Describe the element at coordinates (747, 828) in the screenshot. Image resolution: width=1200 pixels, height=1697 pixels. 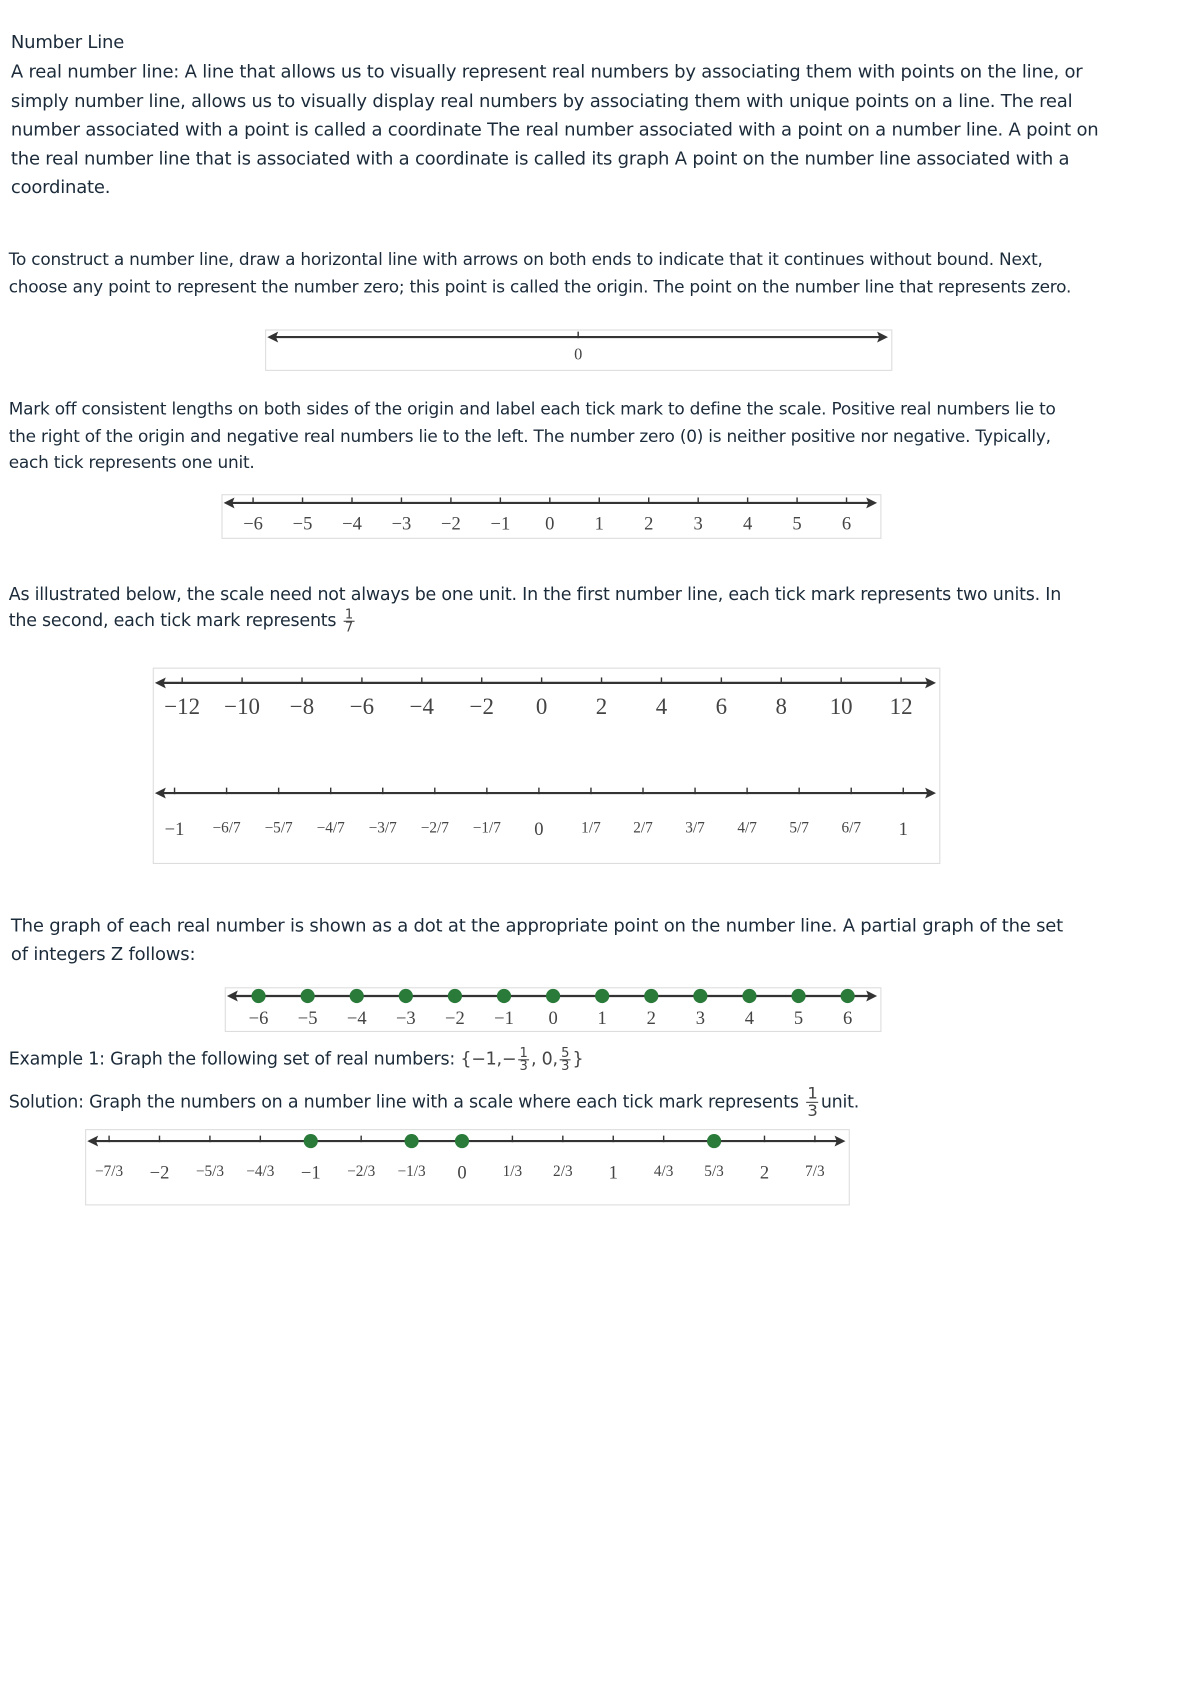
I see `tick-label-fraction: 4/7` at that location.